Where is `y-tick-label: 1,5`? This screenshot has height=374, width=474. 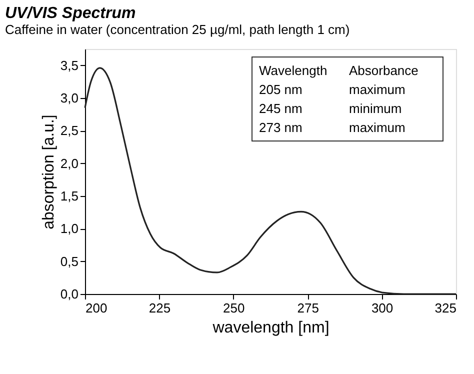 y-tick-label: 1,5 is located at coordinates (69, 196).